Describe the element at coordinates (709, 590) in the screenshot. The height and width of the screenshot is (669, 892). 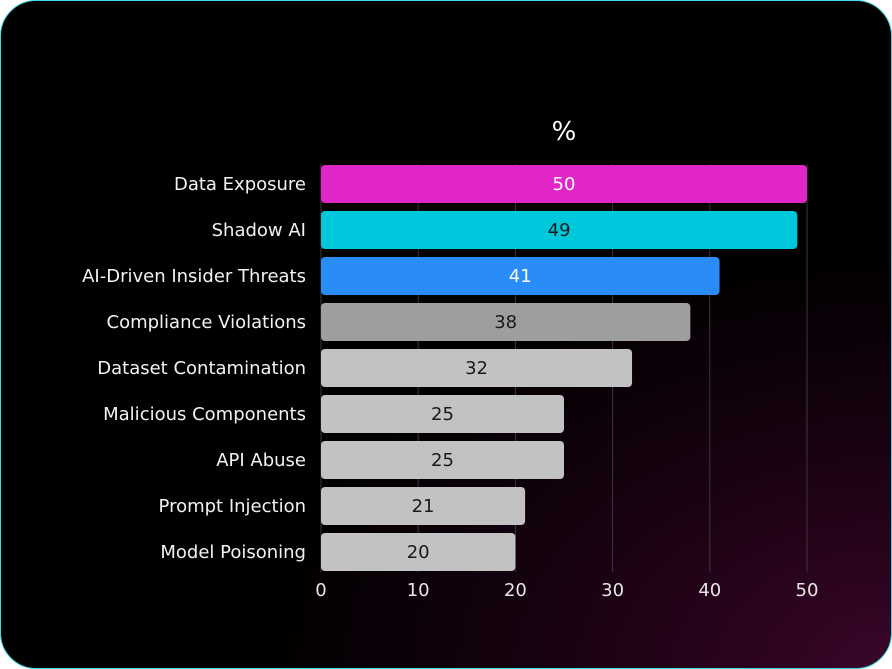
I see `x-tick-label: 40` at that location.